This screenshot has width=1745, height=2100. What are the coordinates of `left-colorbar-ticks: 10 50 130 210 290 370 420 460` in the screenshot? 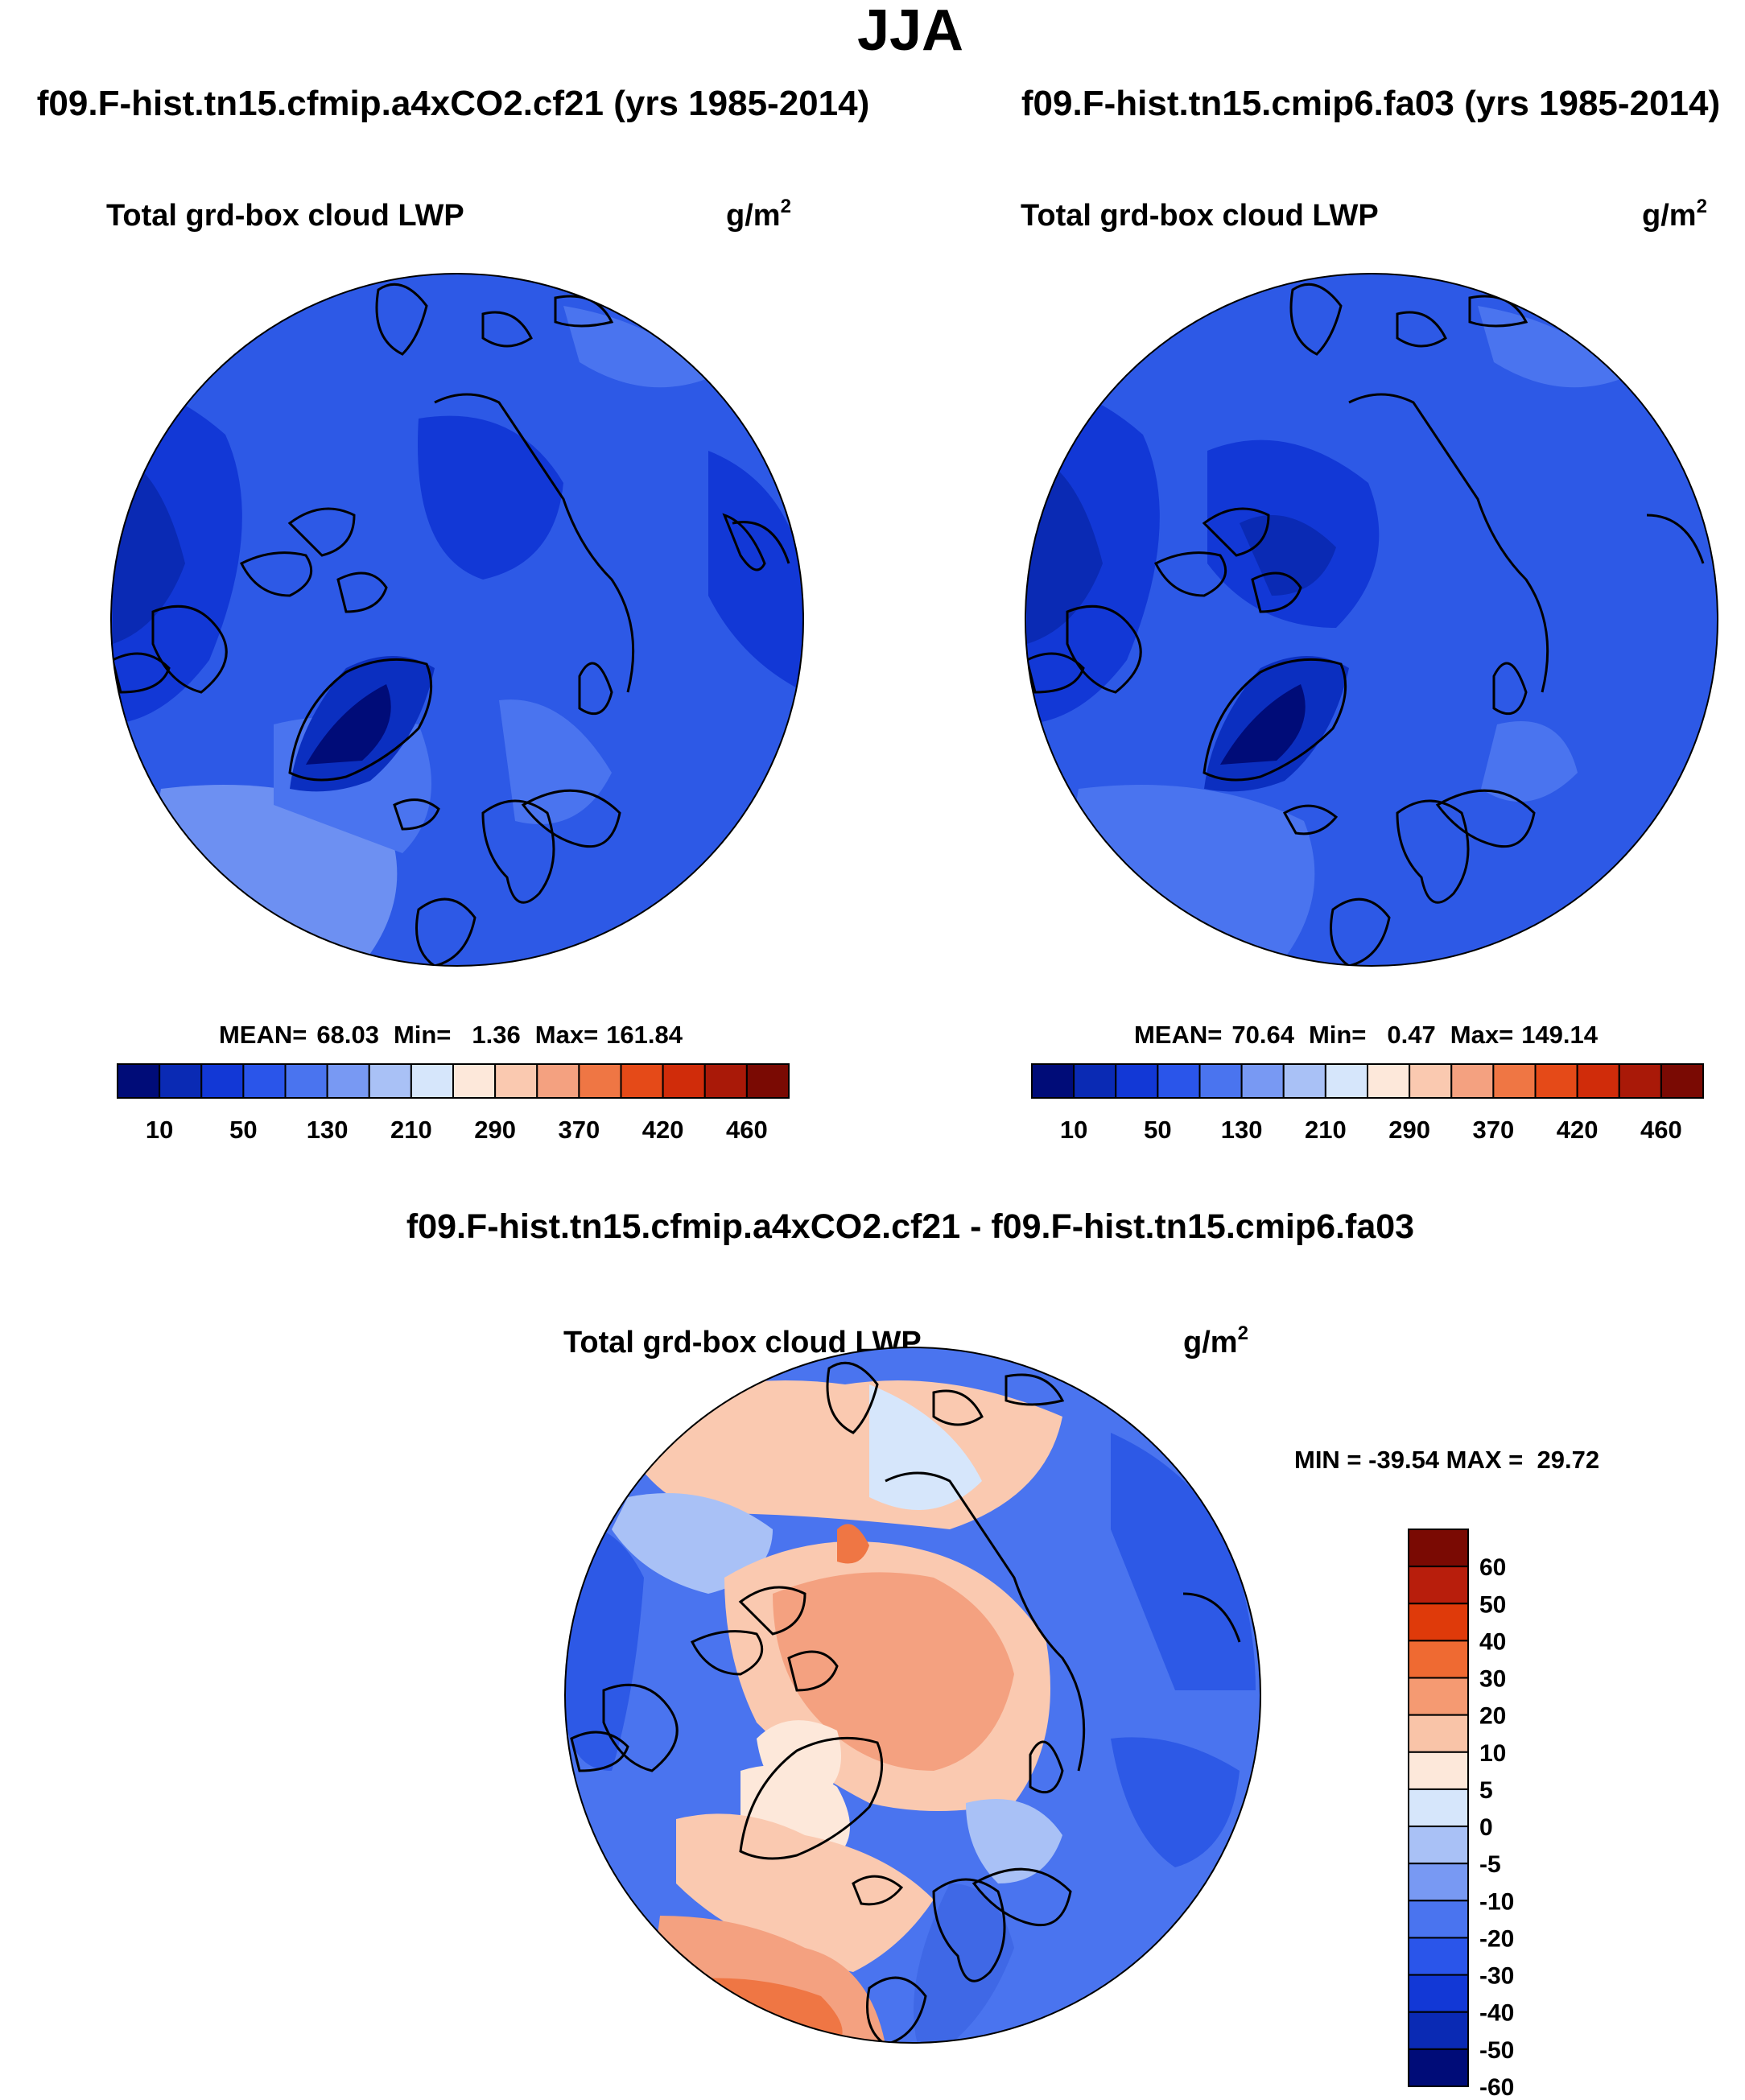 It's located at (457, 1130).